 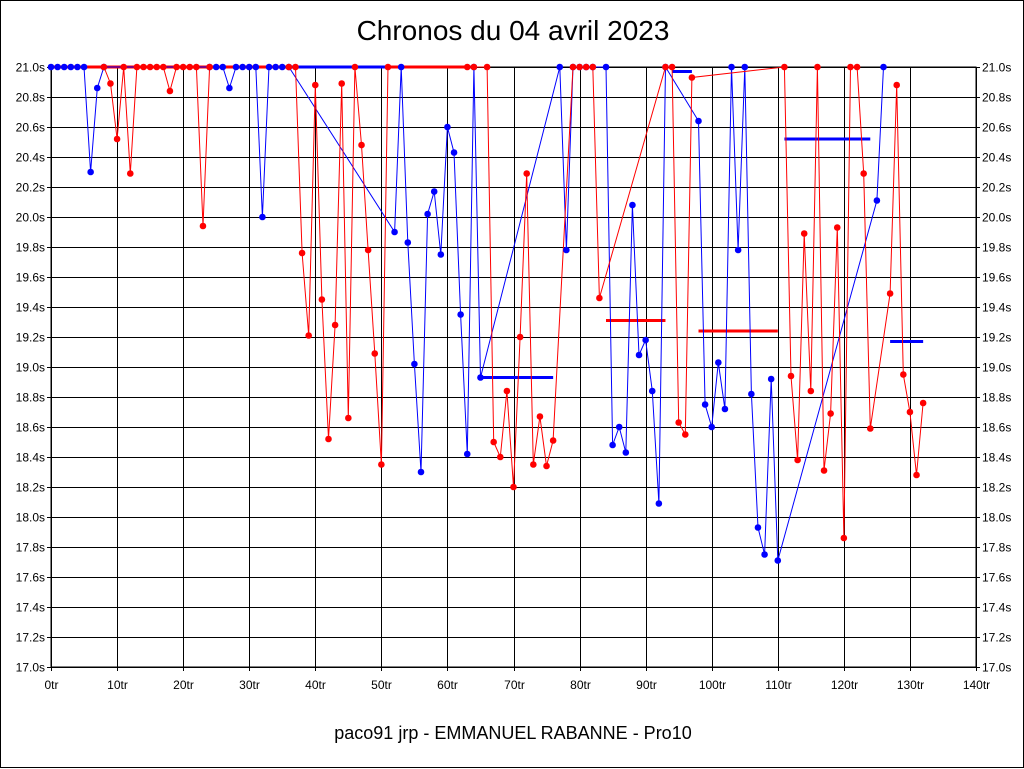 What do you see at coordinates (30, 638) in the screenshot?
I see `y-tick-label-left: 17.2s` at bounding box center [30, 638].